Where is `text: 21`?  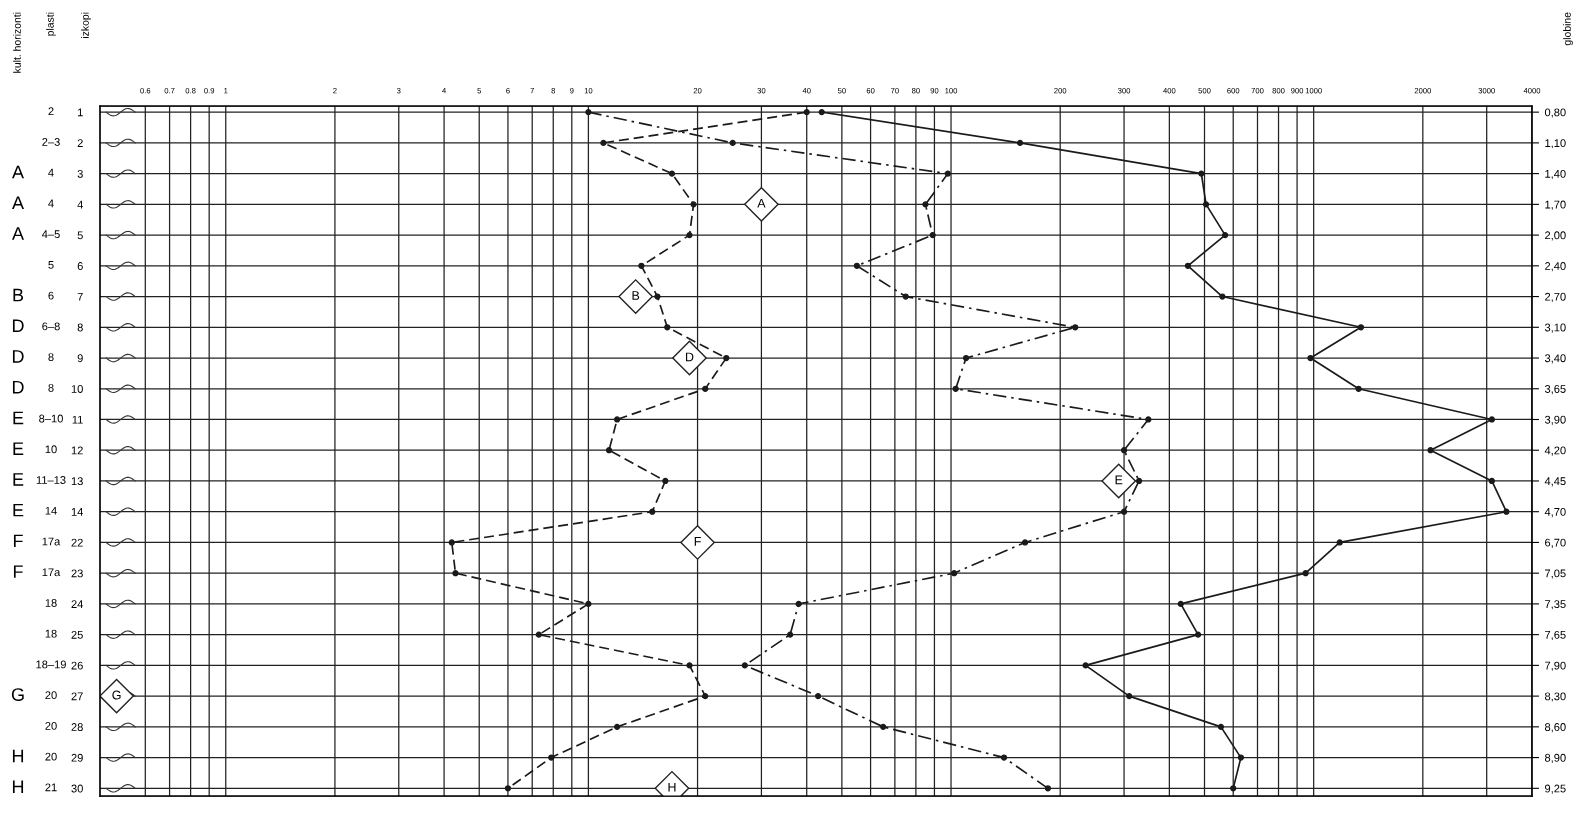 text: 21 is located at coordinates (51, 787).